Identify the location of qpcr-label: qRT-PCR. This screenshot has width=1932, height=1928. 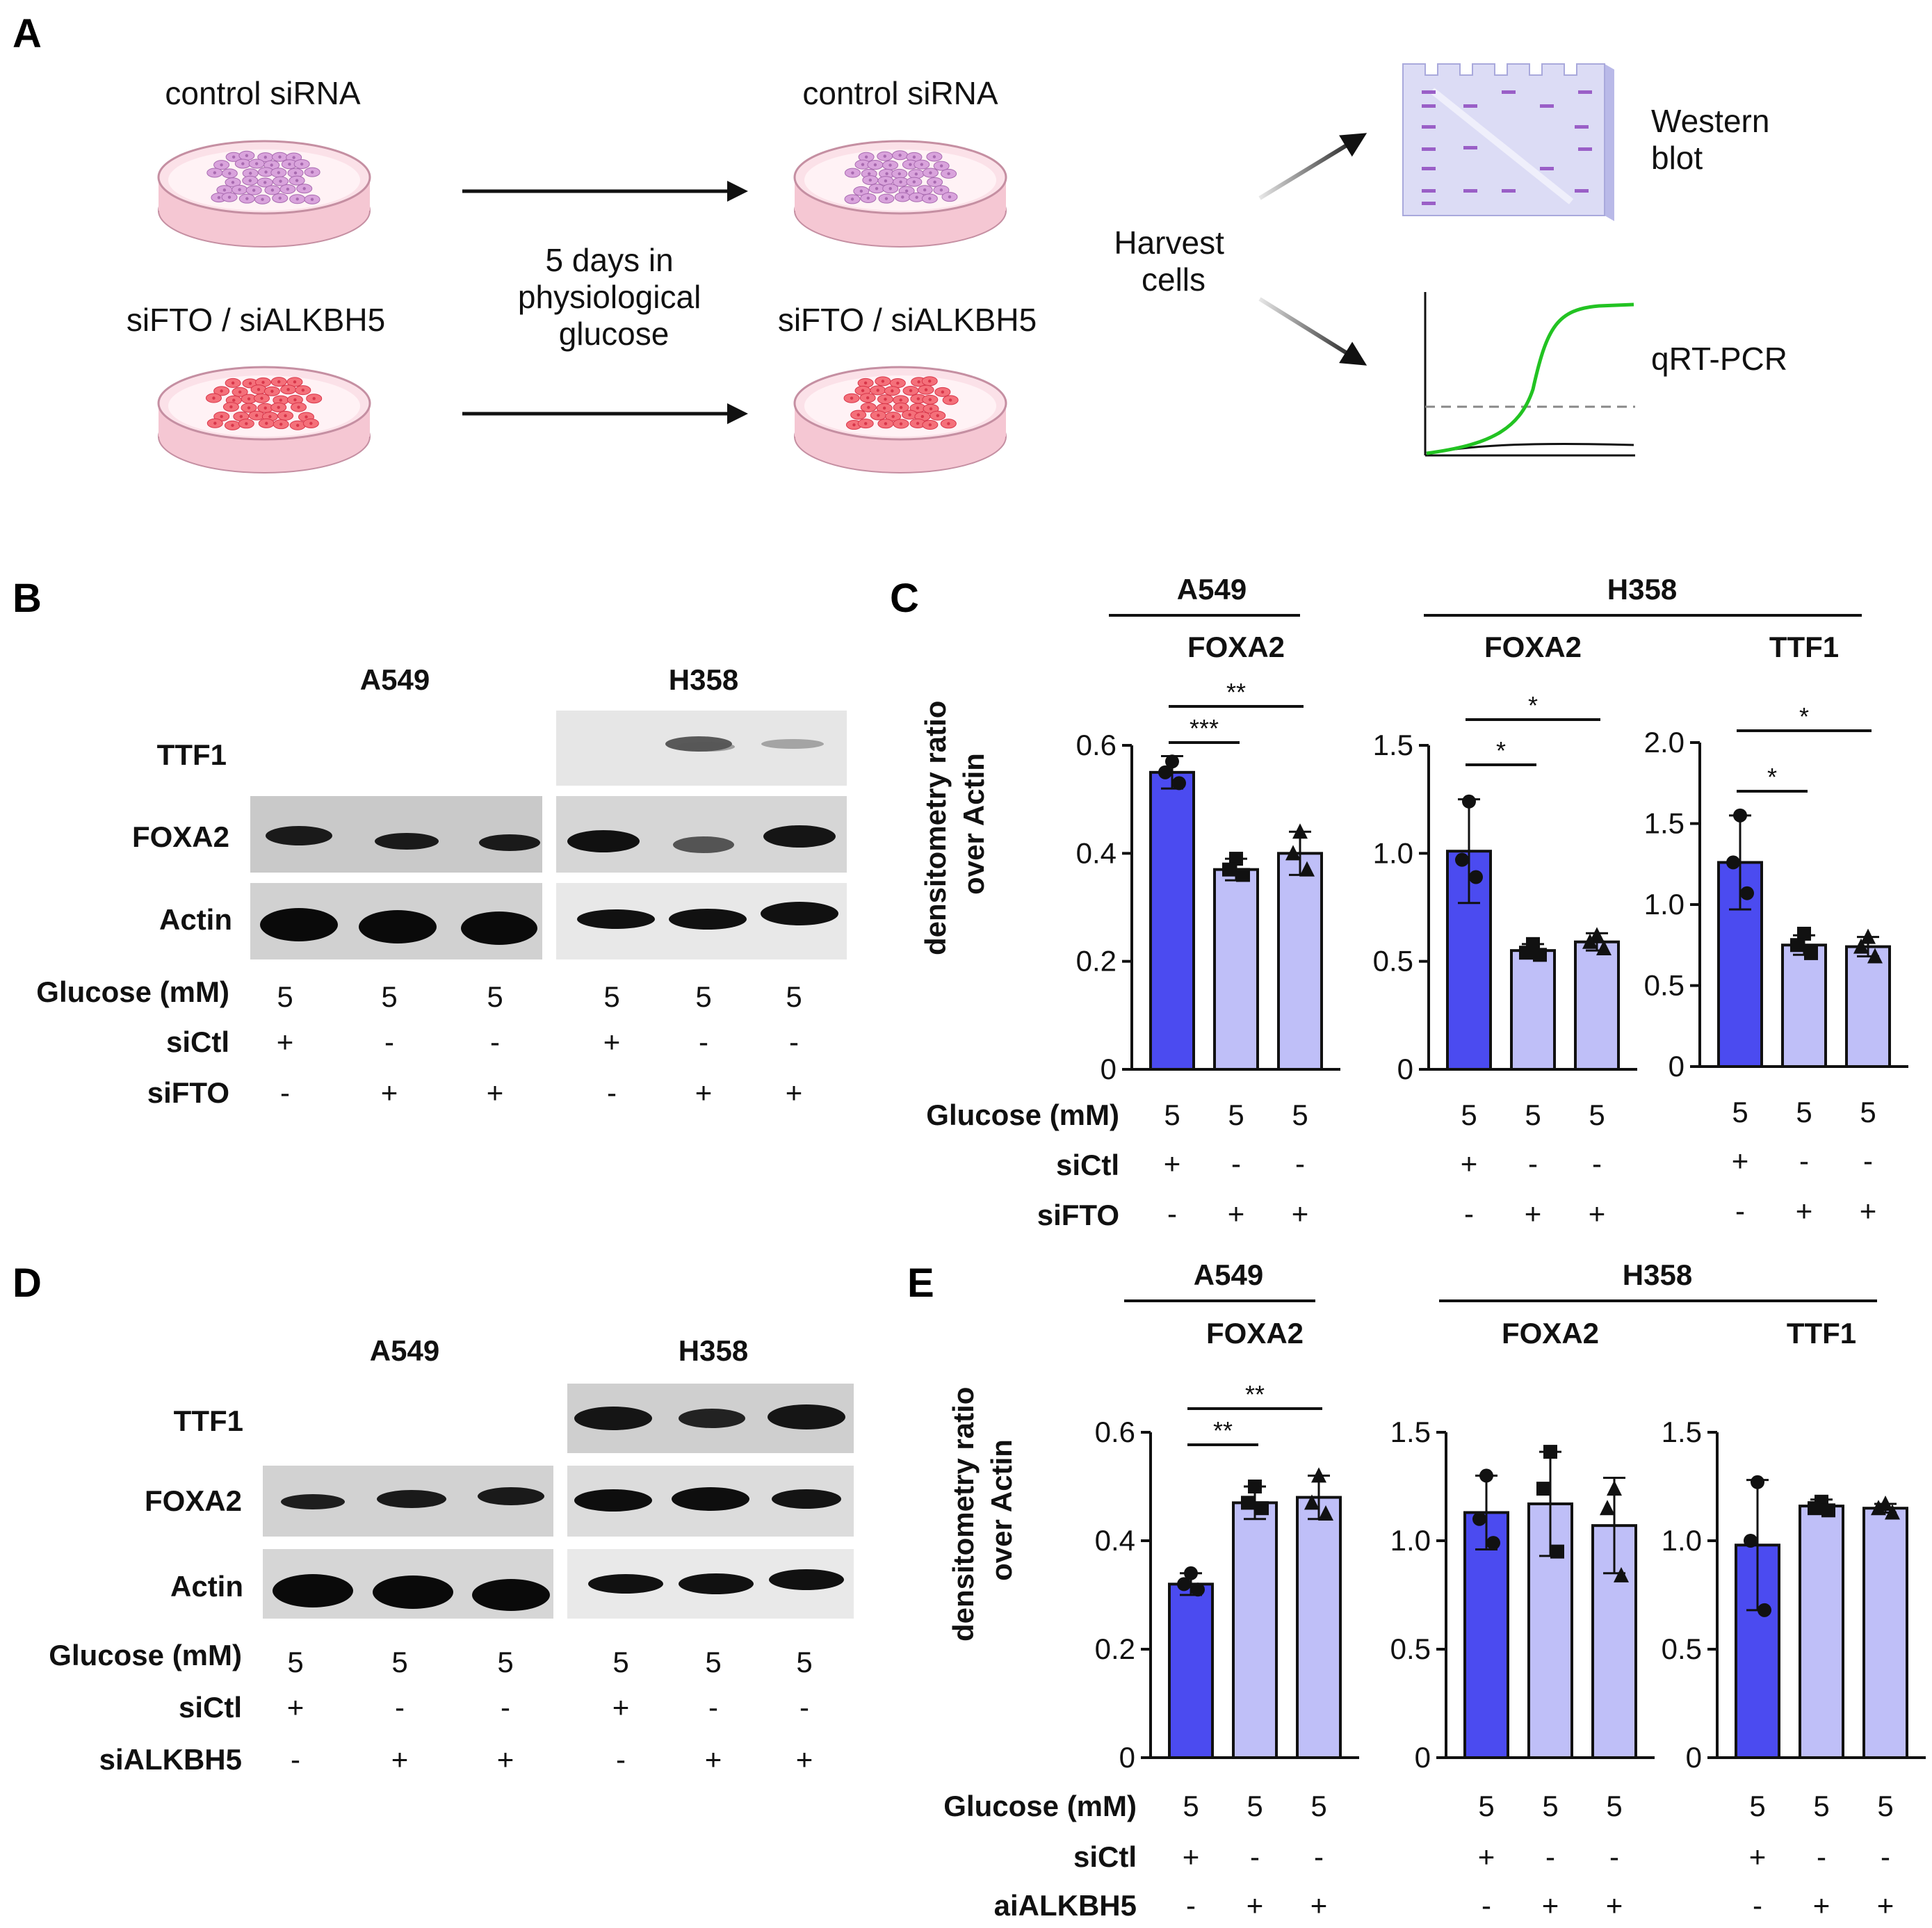
(1719, 359).